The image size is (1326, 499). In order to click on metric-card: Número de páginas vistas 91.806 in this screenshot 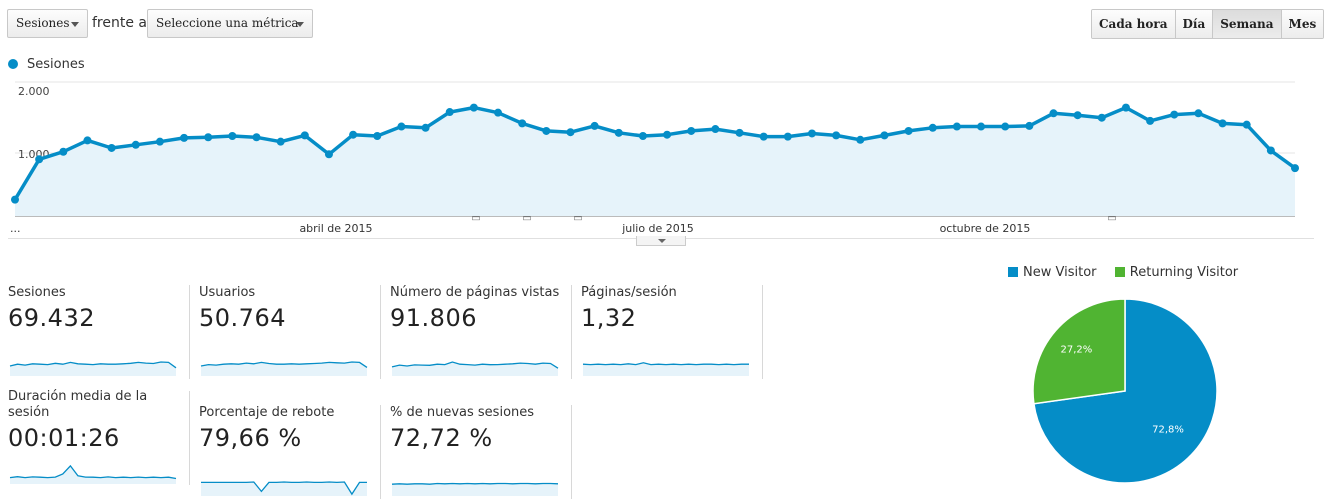, I will do `click(480, 331)`.